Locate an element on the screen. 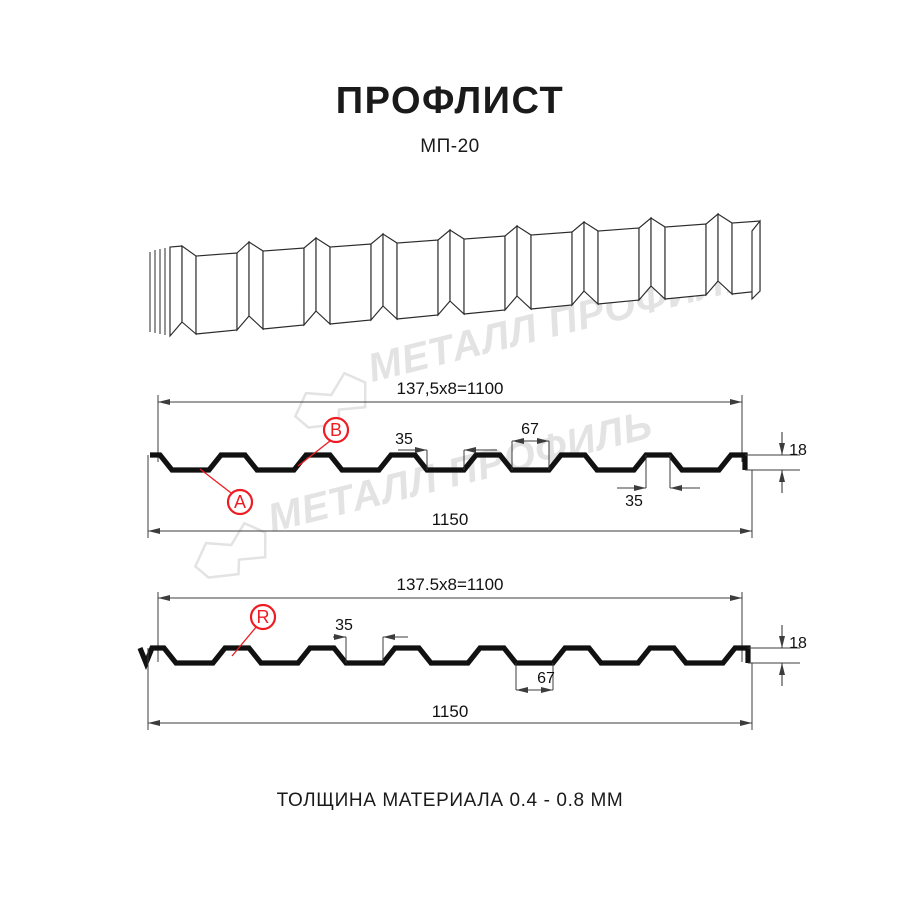 This screenshot has width=900, height=900. dim-label-valley-r: 67 is located at coordinates (546, 678).